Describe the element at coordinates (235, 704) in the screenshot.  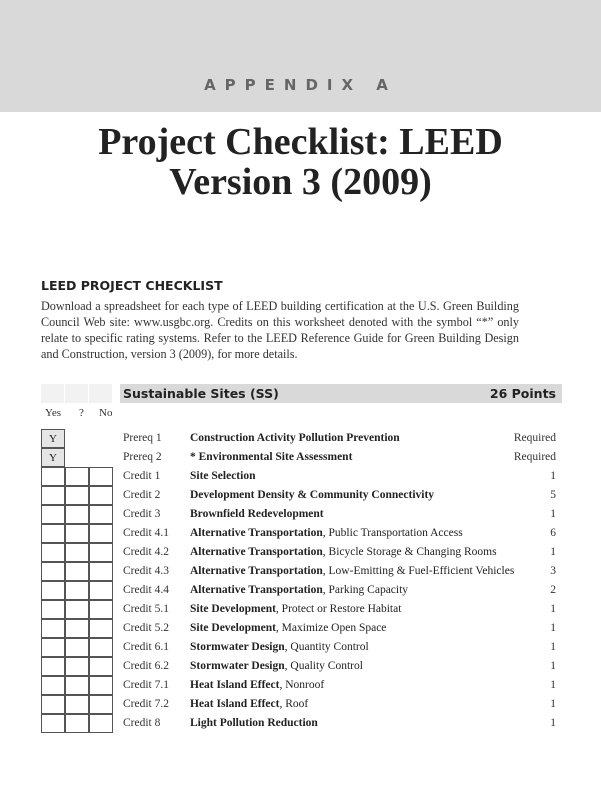
I see `row-title-main: Heat Island Effect` at that location.